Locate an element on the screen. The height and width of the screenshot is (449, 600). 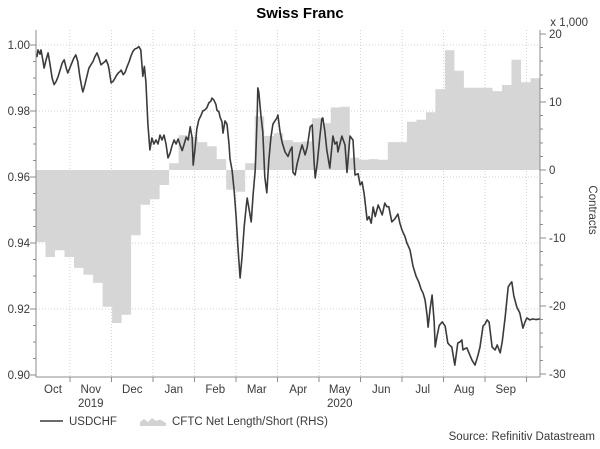
right-axis-tick-label: -20 is located at coordinates (557, 307).